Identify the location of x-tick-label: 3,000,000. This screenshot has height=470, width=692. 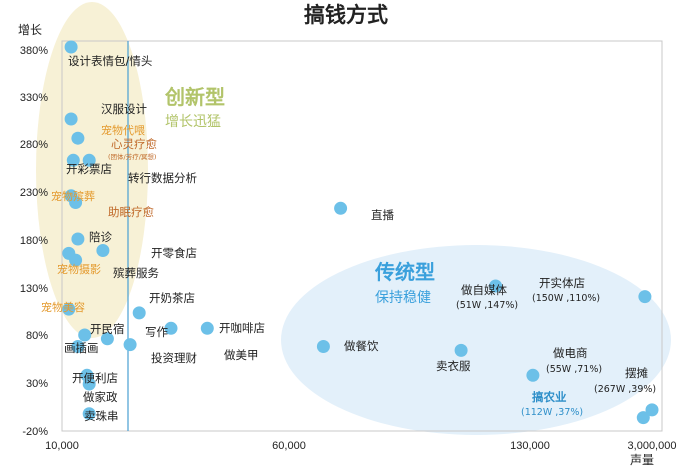
(652, 446).